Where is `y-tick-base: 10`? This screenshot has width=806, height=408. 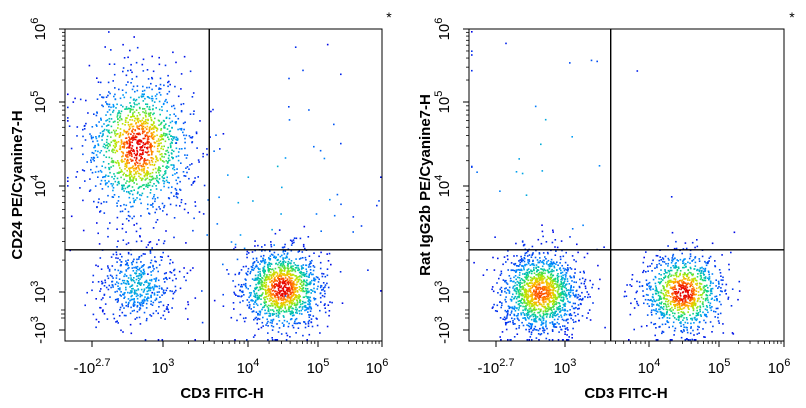
y-tick-base: 10 is located at coordinates (40, 295).